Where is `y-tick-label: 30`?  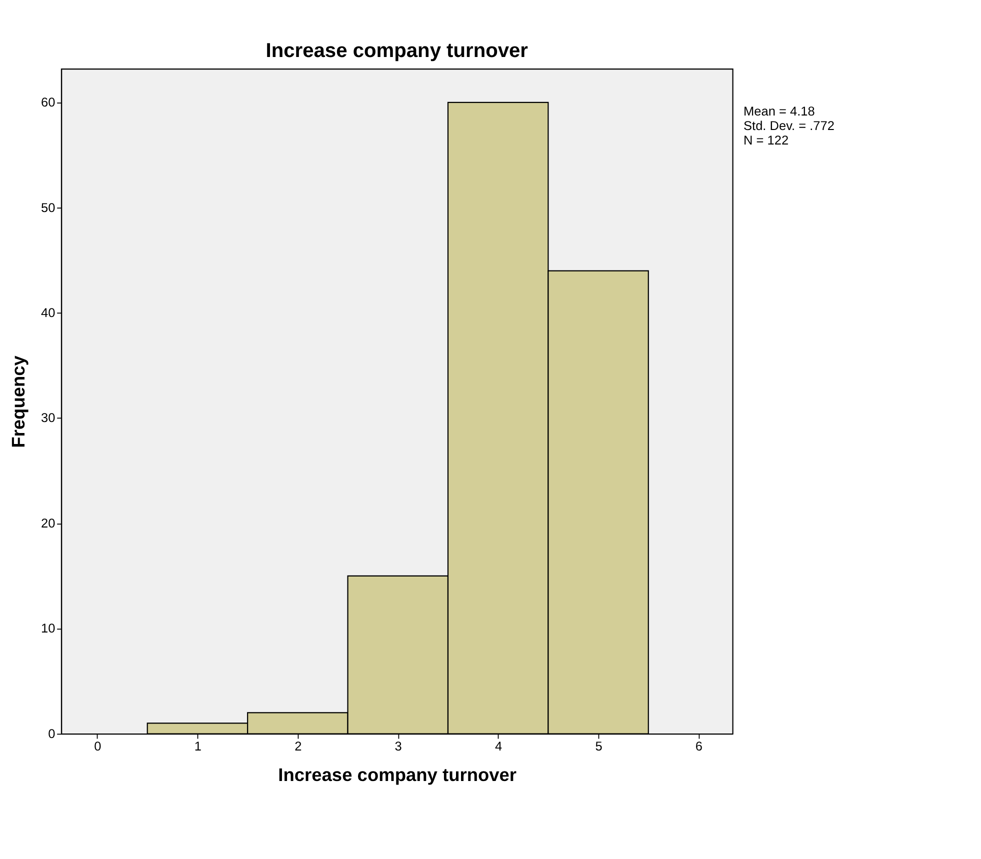 y-tick-label: 30 is located at coordinates (48, 418).